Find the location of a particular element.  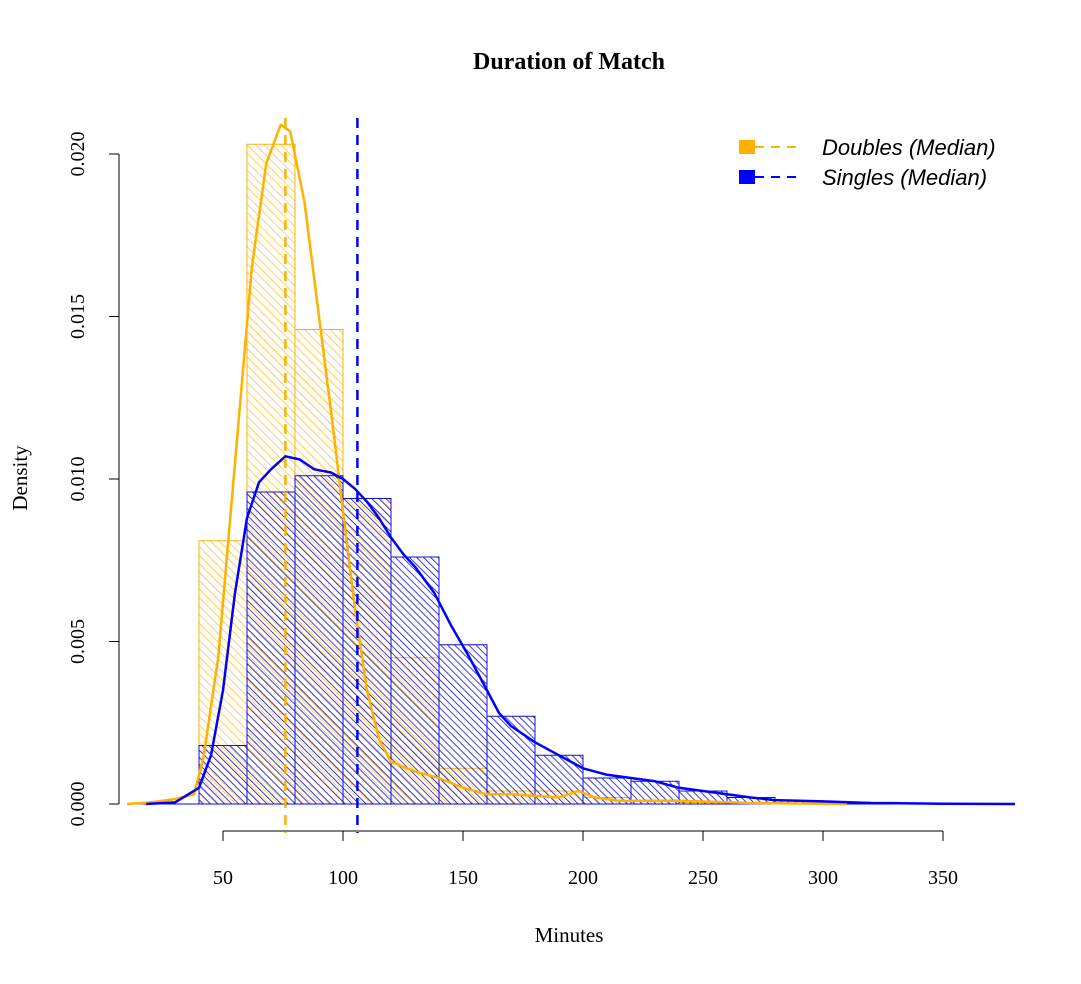

x-axis-label: Minutes is located at coordinates (569, 935).